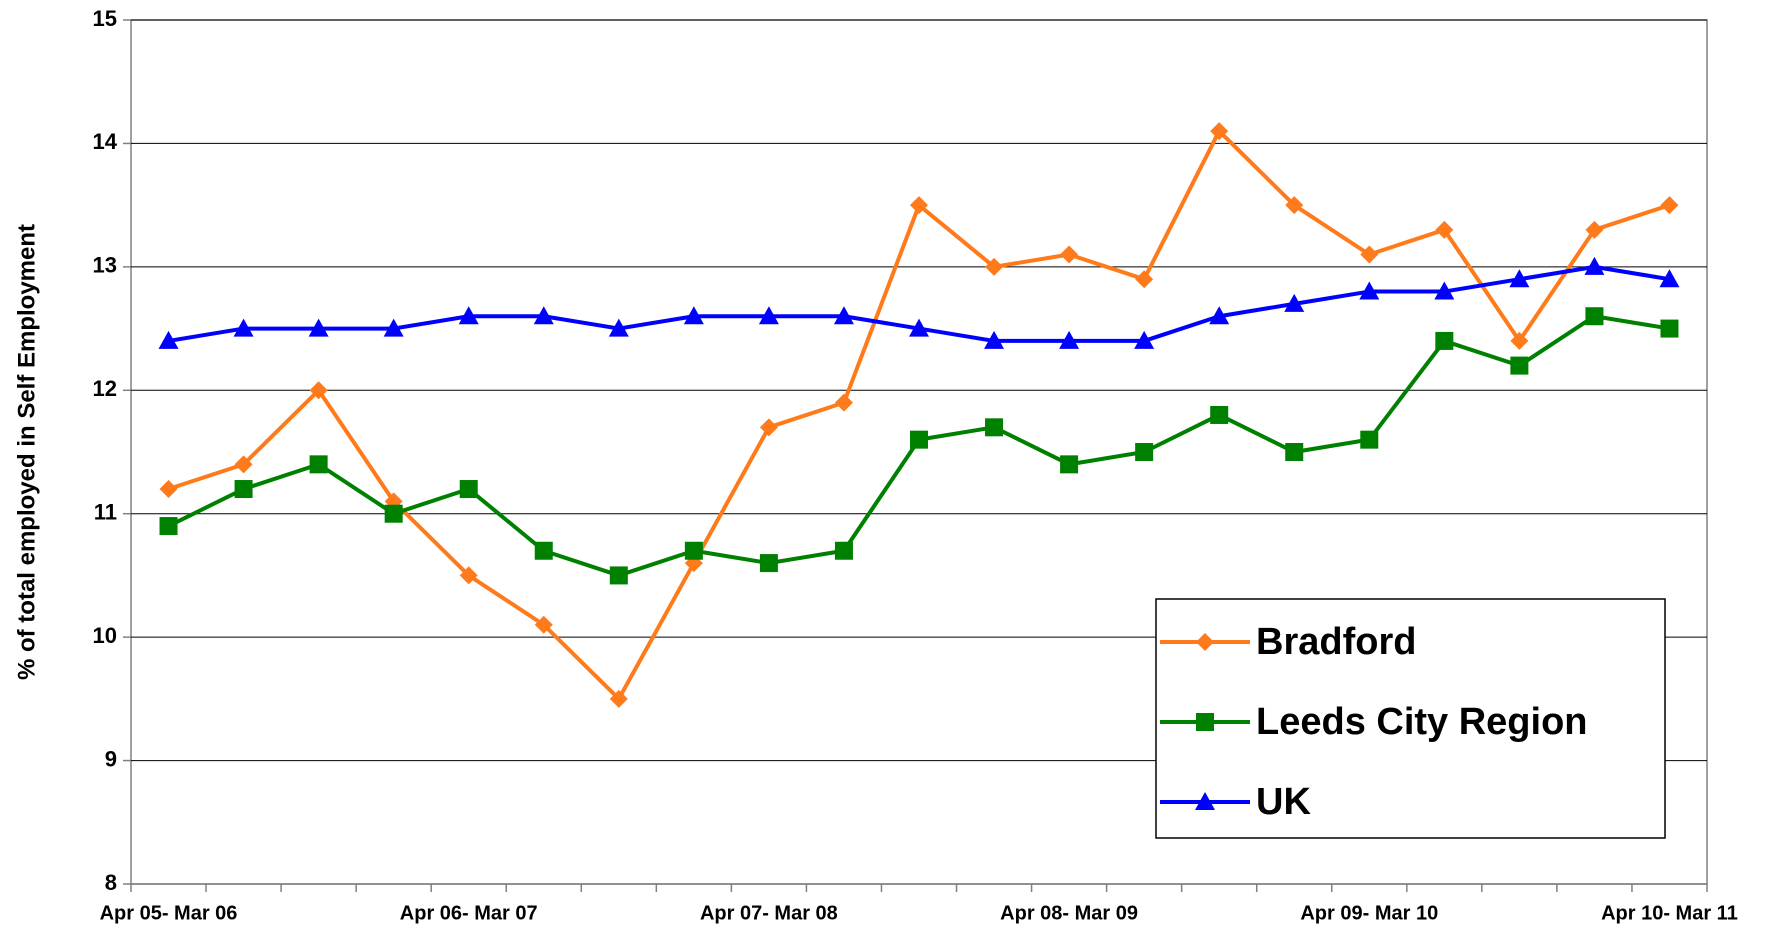 Image resolution: width=1780 pixels, height=943 pixels. What do you see at coordinates (26, 452) in the screenshot?
I see `y-axis-title: % of total employed in Self Employment` at bounding box center [26, 452].